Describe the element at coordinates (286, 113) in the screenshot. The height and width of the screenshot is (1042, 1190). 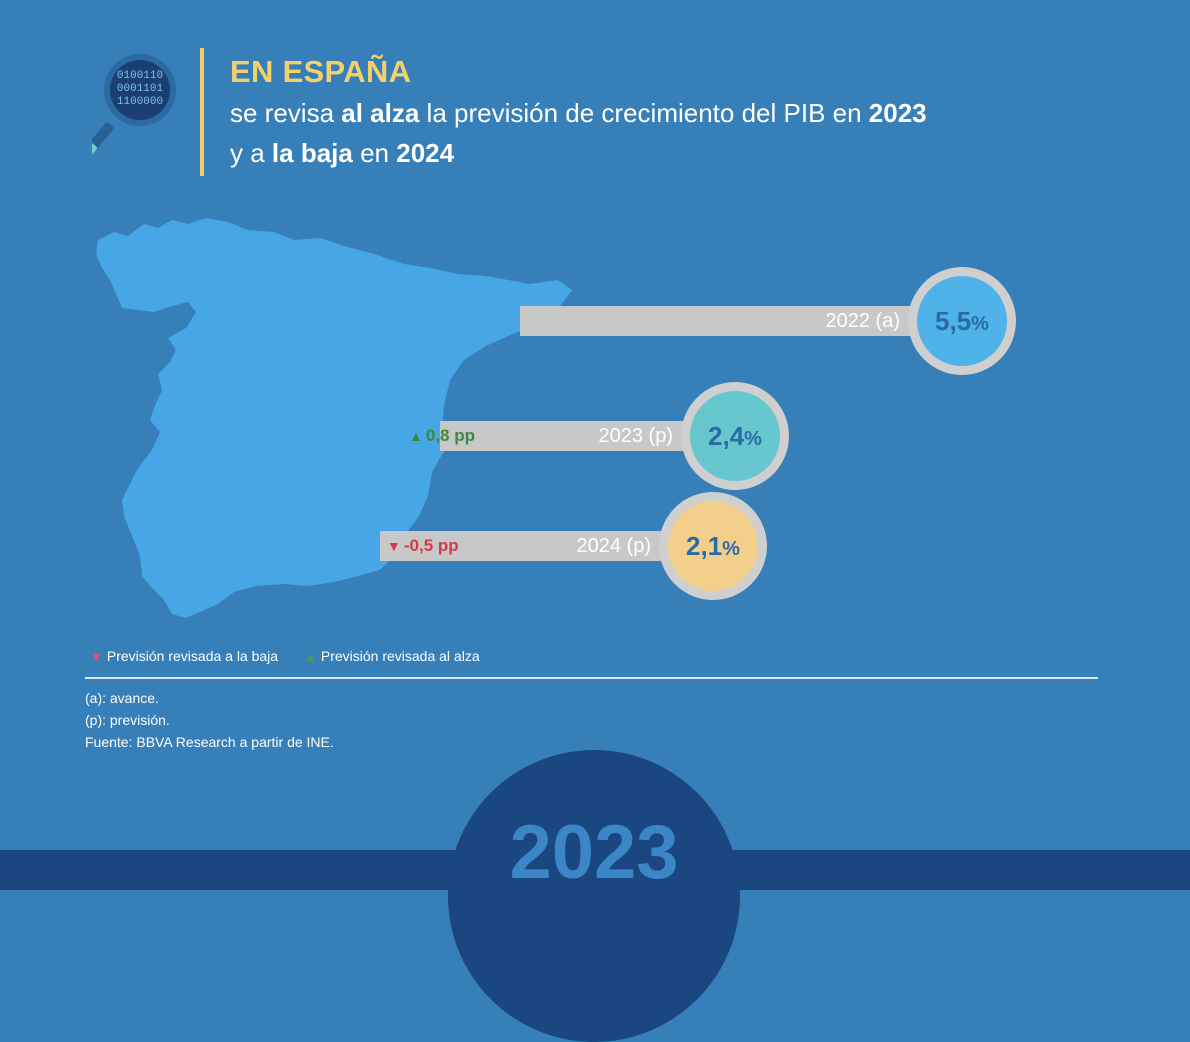
I see `headline-text: se revisa` at that location.